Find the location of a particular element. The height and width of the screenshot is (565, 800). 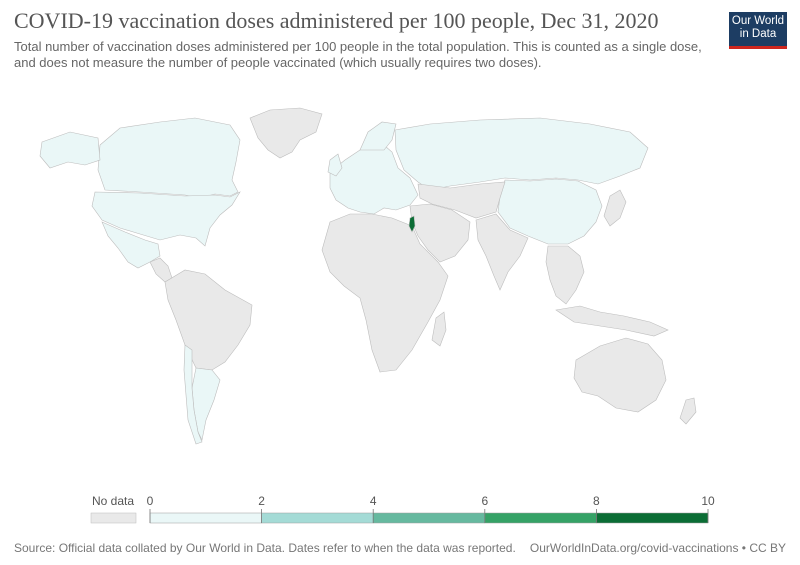

region-uk is located at coordinates (335, 165).